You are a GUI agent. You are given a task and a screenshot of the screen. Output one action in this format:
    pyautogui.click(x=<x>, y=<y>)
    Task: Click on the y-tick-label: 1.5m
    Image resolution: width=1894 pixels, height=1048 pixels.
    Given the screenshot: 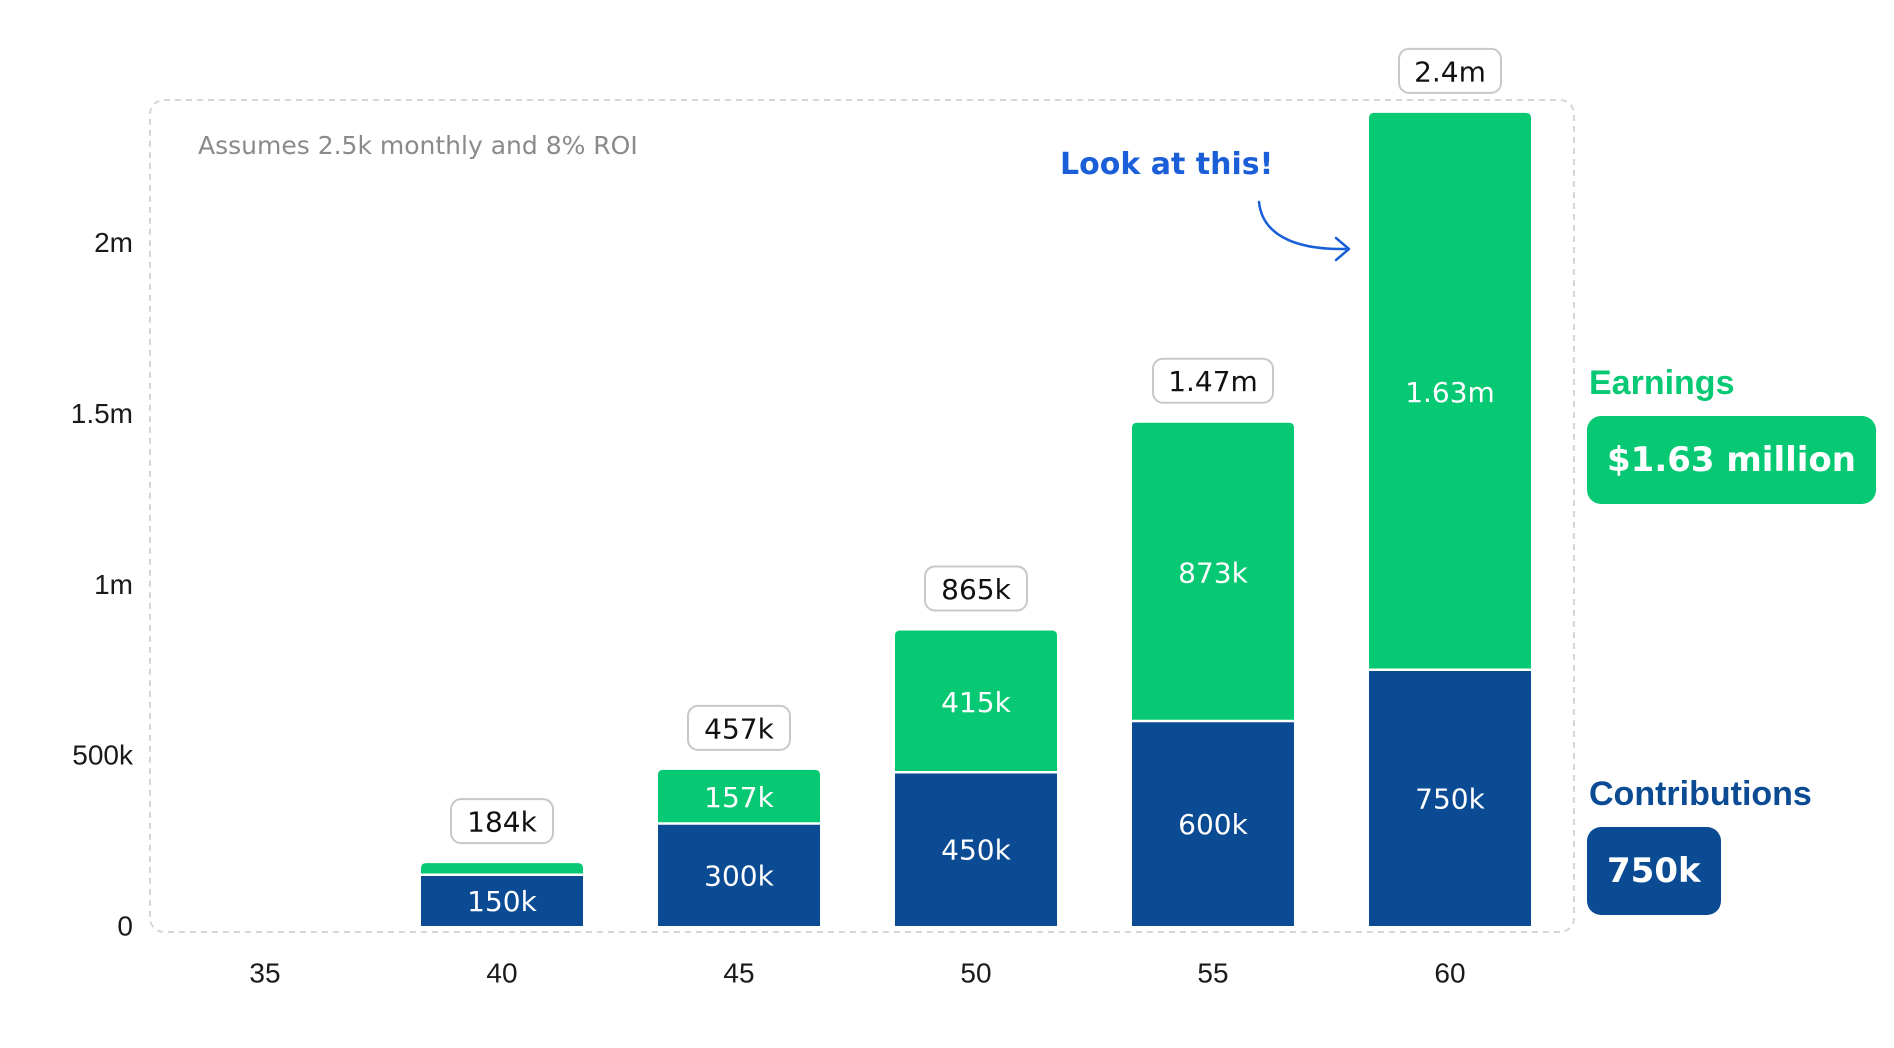 What is the action you would take?
    pyautogui.click(x=102, y=413)
    